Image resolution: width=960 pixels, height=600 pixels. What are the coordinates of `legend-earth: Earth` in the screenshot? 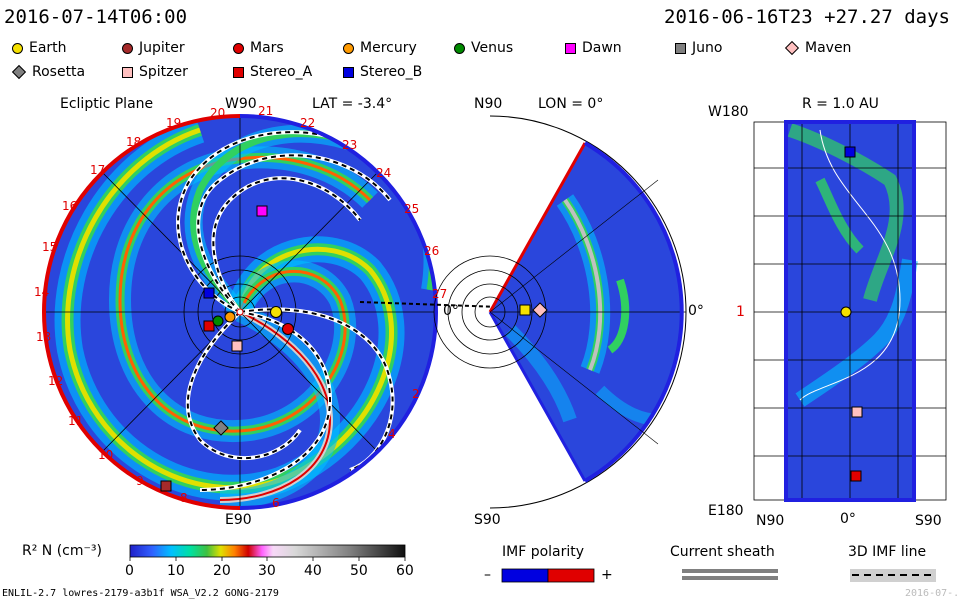 It's located at (39, 48).